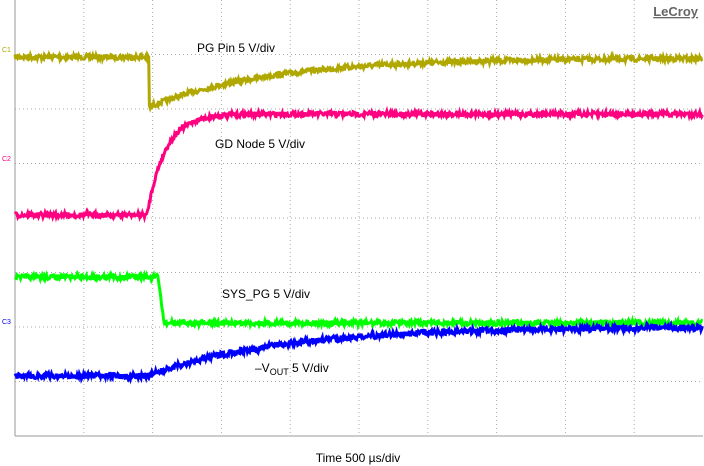 This screenshot has width=704, height=466. What do you see at coordinates (280, 372) in the screenshot?
I see `label-sub: OUT` at bounding box center [280, 372].